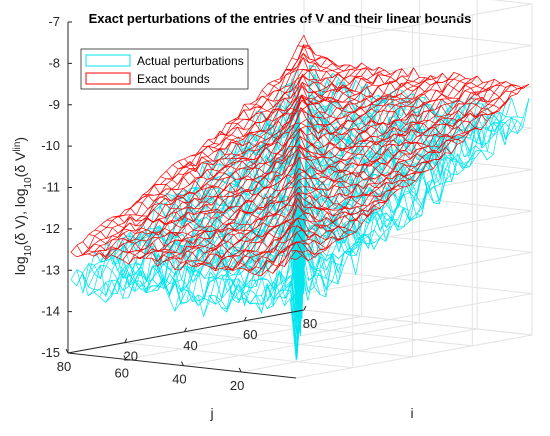 The width and height of the screenshot is (550, 436). What do you see at coordinates (64, 366) in the screenshot?
I see `x-tick-label: 80` at bounding box center [64, 366].